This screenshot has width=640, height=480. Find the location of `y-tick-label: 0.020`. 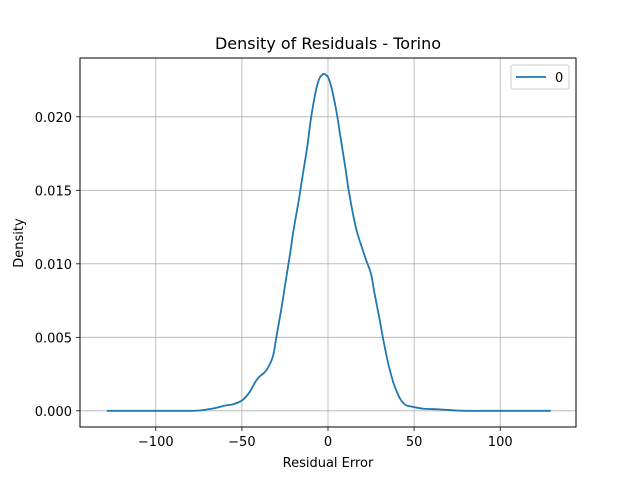

y-tick-label: 0.020 is located at coordinates (53, 118).